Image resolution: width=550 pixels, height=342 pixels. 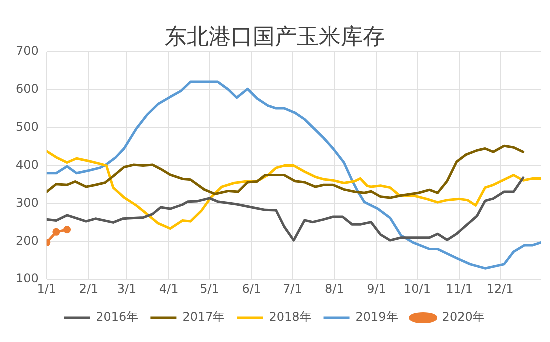 I want to click on x-tick-label: 10/1, so click(x=417, y=289).